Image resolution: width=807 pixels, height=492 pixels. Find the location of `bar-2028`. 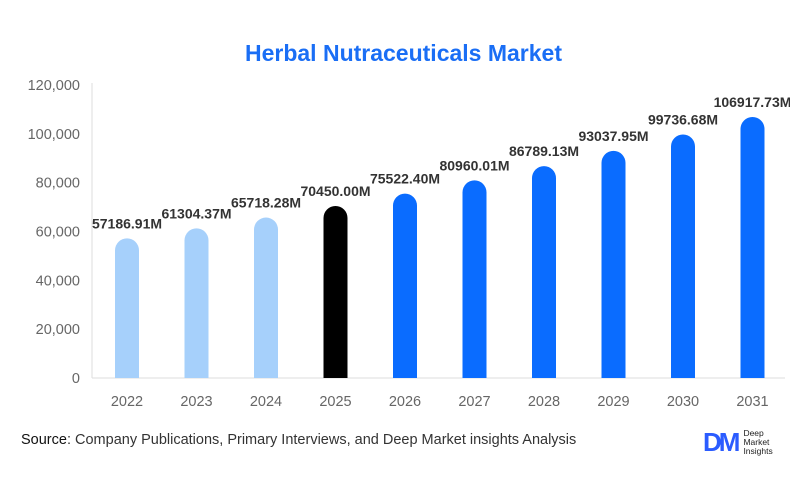

bar-2028 is located at coordinates (544, 272).